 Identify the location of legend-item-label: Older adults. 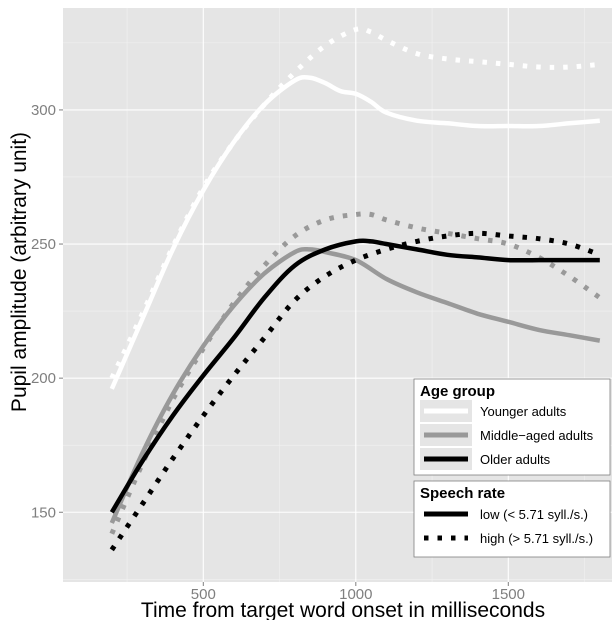
(515, 459).